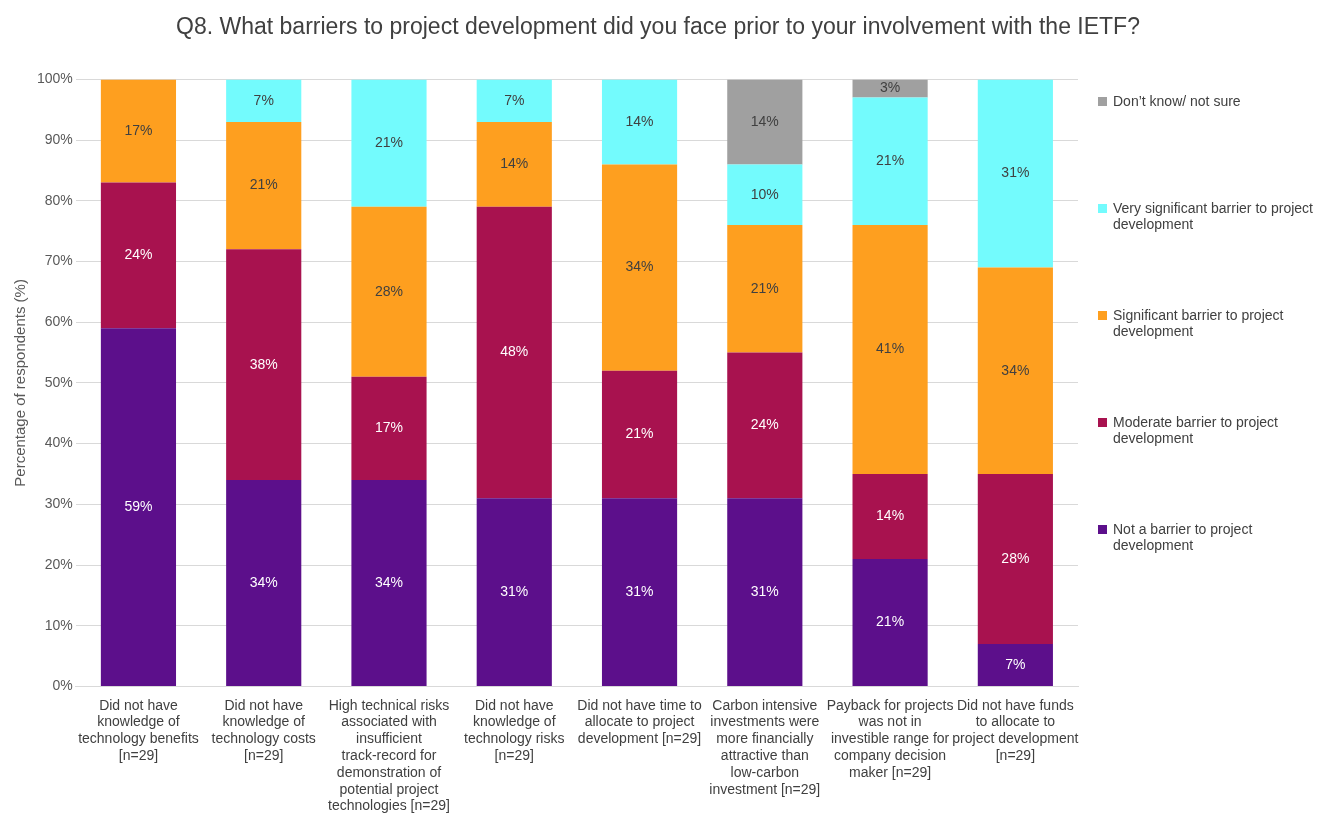 This screenshot has width=1317, height=821. What do you see at coordinates (765, 746) in the screenshot?
I see `x-tick-label: Carbon intensive investments were more financially attractive than low-carbon investment [n=29]` at bounding box center [765, 746].